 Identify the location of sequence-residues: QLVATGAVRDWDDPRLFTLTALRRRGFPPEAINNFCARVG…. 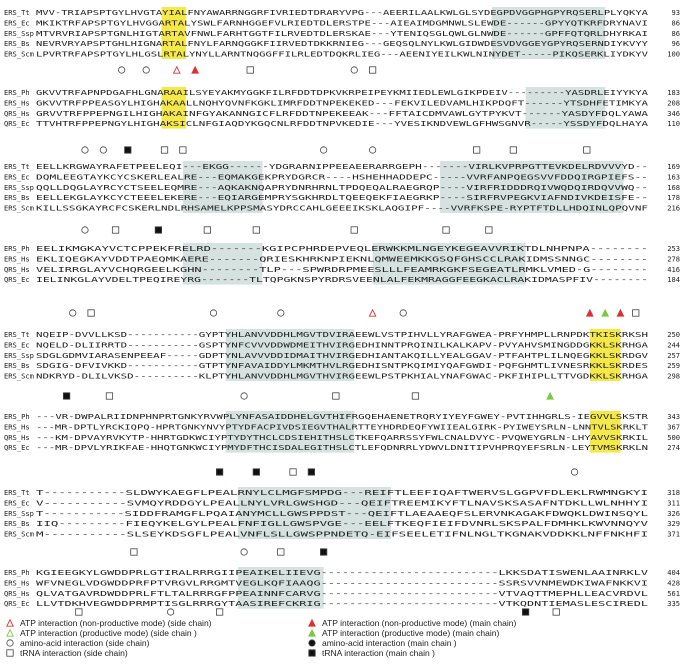
(342, 593).